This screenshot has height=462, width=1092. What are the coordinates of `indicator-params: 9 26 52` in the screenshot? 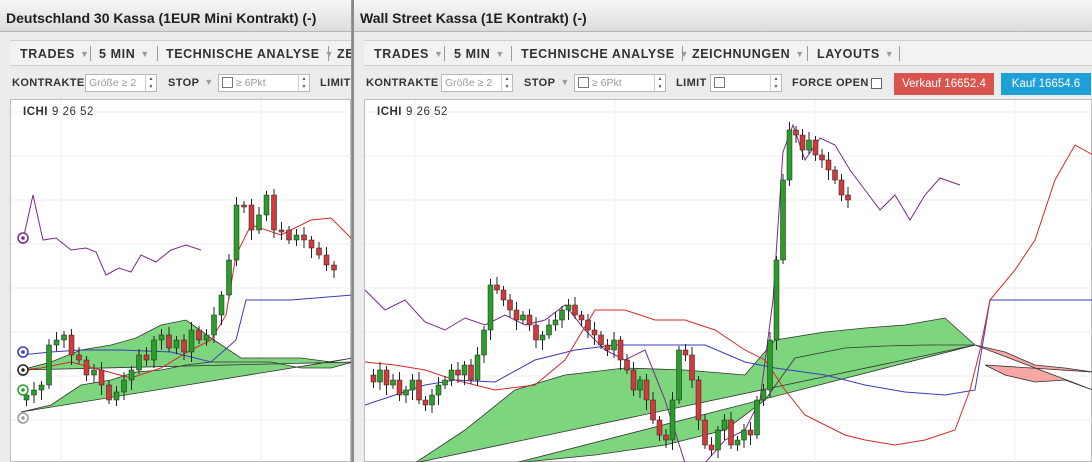 It's located at (427, 112).